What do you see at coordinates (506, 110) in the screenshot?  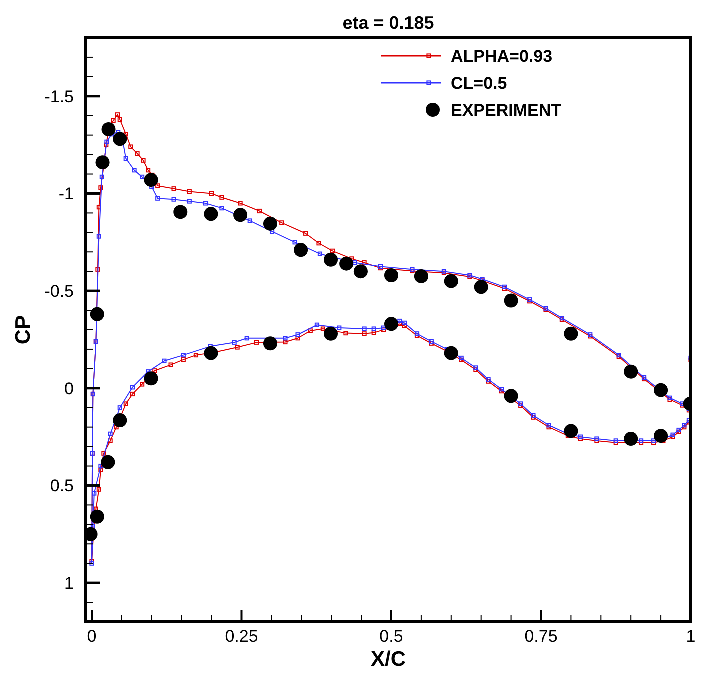 I see `legend-label: EXPERIMENT` at bounding box center [506, 110].